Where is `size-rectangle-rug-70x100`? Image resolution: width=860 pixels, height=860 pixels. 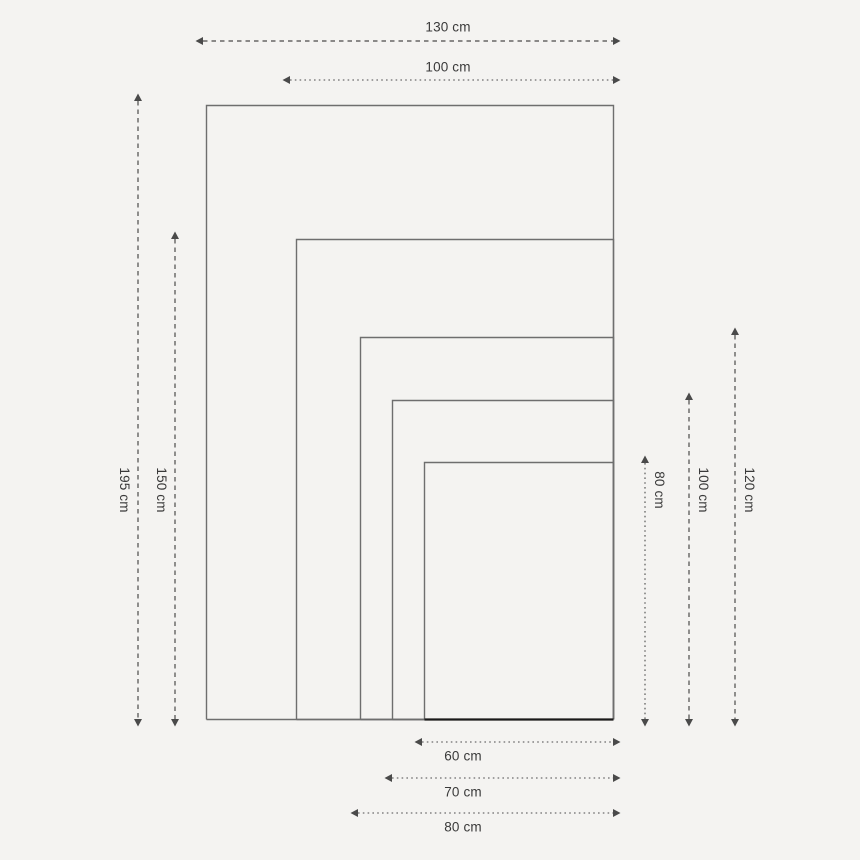 size-rectangle-rug-70x100 is located at coordinates (503, 560).